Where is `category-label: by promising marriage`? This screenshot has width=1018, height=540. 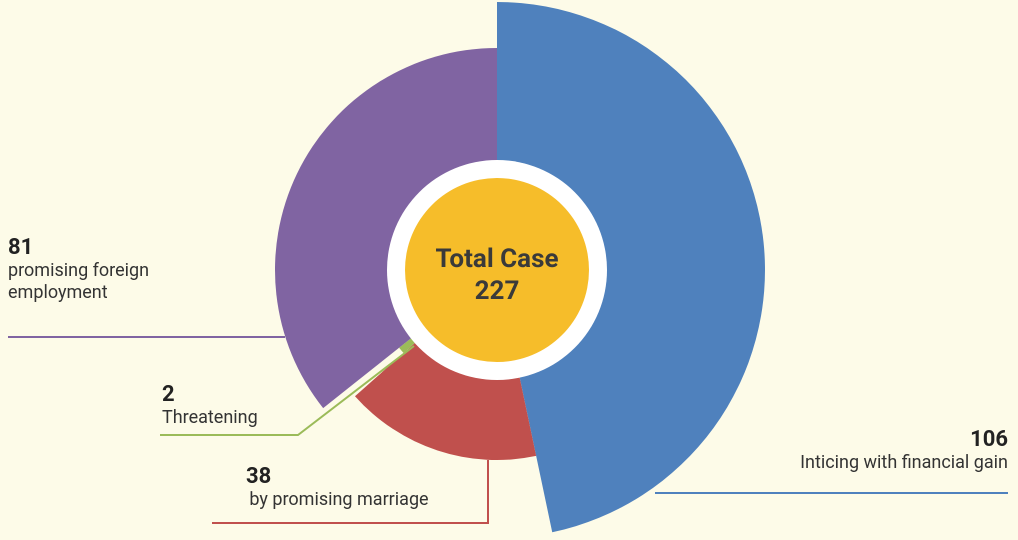
category-label: by promising marriage is located at coordinates (339, 499).